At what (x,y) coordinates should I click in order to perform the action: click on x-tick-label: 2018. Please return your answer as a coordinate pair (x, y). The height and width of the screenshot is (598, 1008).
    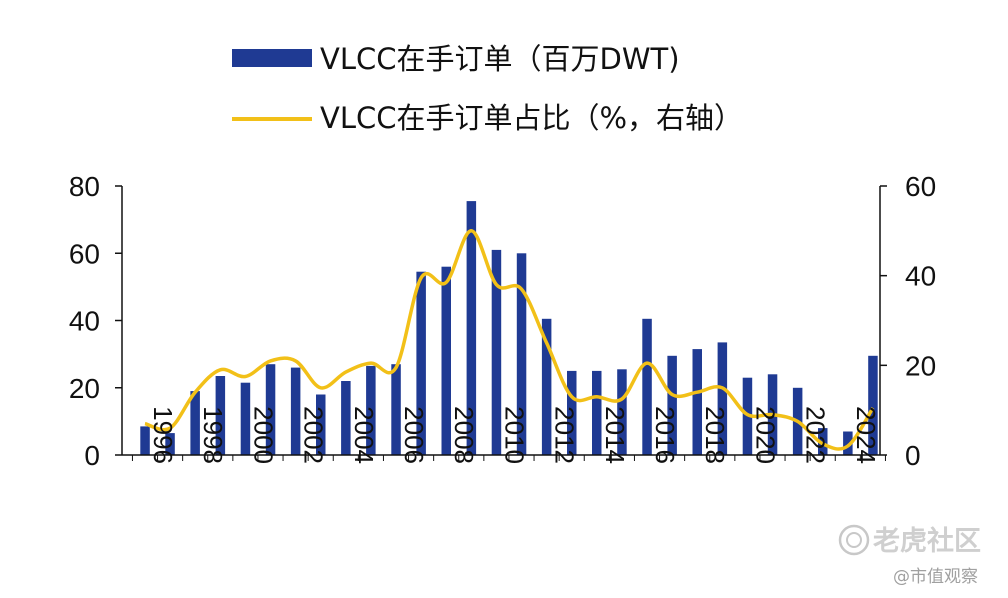
    Looking at the image, I should click on (715, 435).